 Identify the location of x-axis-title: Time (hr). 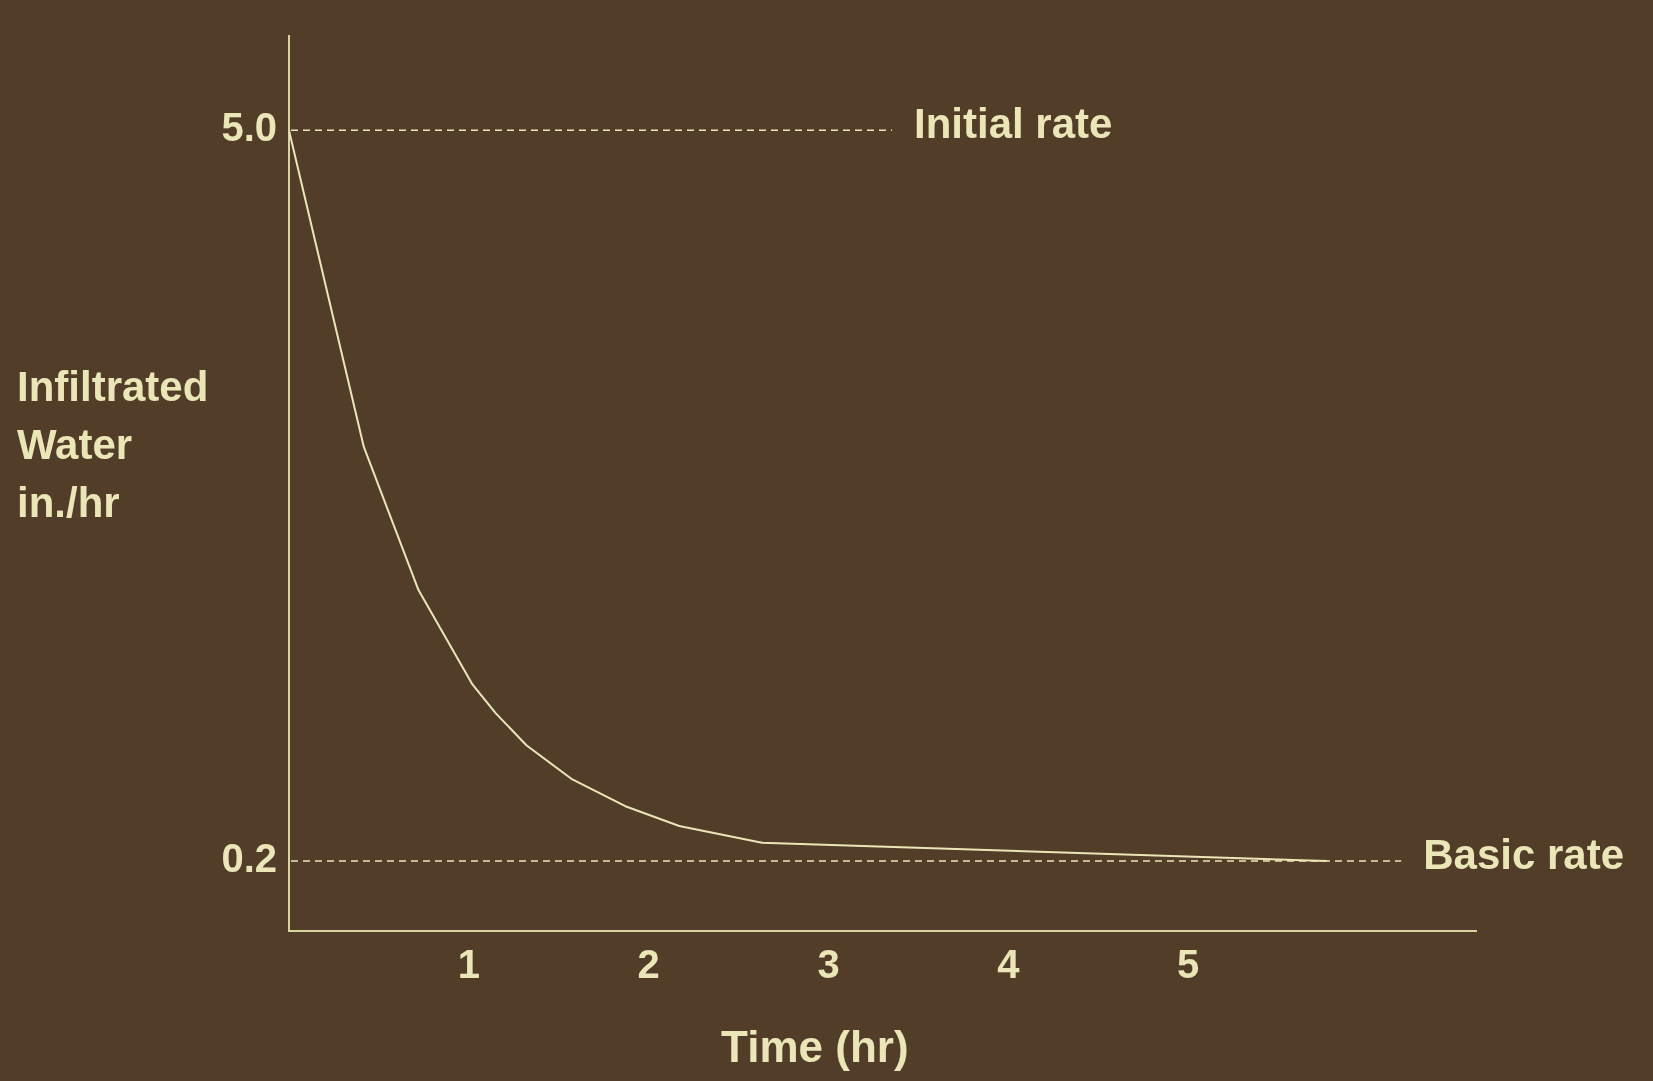
(815, 1047).